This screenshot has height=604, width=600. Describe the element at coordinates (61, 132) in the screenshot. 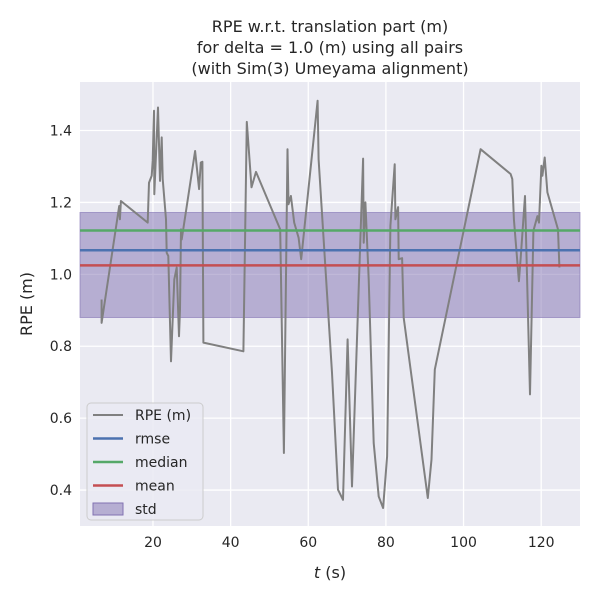

I see `y-tick-label: 1.4` at that location.